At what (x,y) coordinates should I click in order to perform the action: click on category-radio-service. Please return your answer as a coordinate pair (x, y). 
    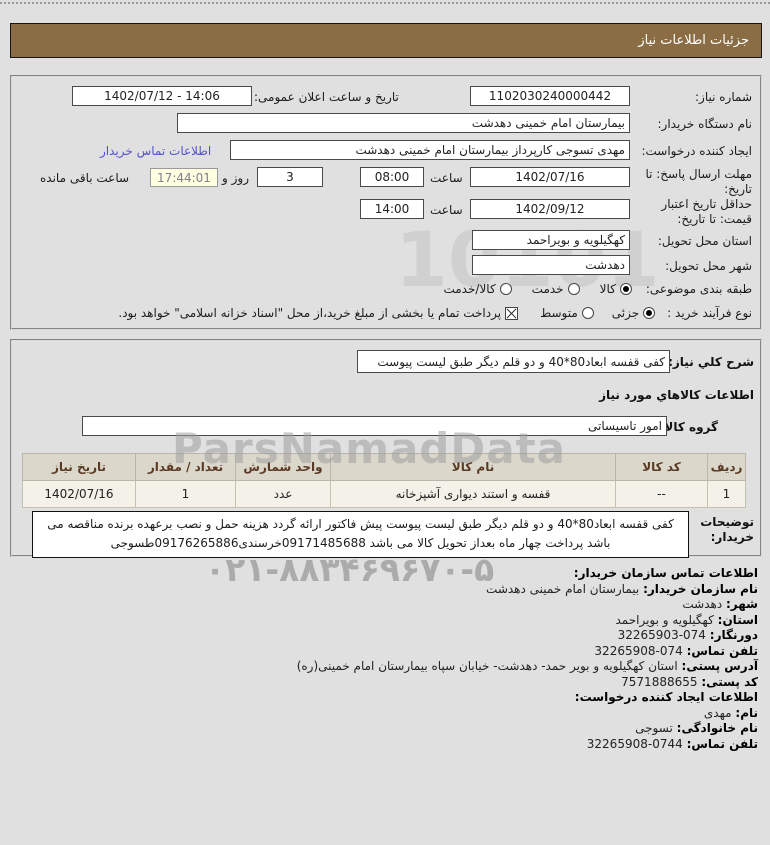
    Looking at the image, I should click on (573, 289).